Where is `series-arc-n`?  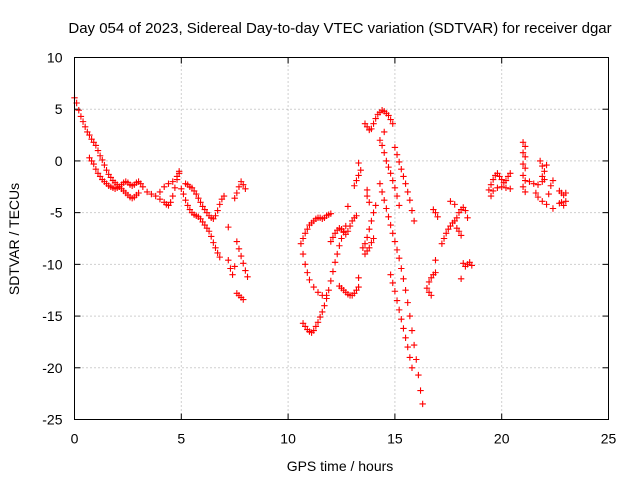
series-arc-n is located at coordinates (432, 252).